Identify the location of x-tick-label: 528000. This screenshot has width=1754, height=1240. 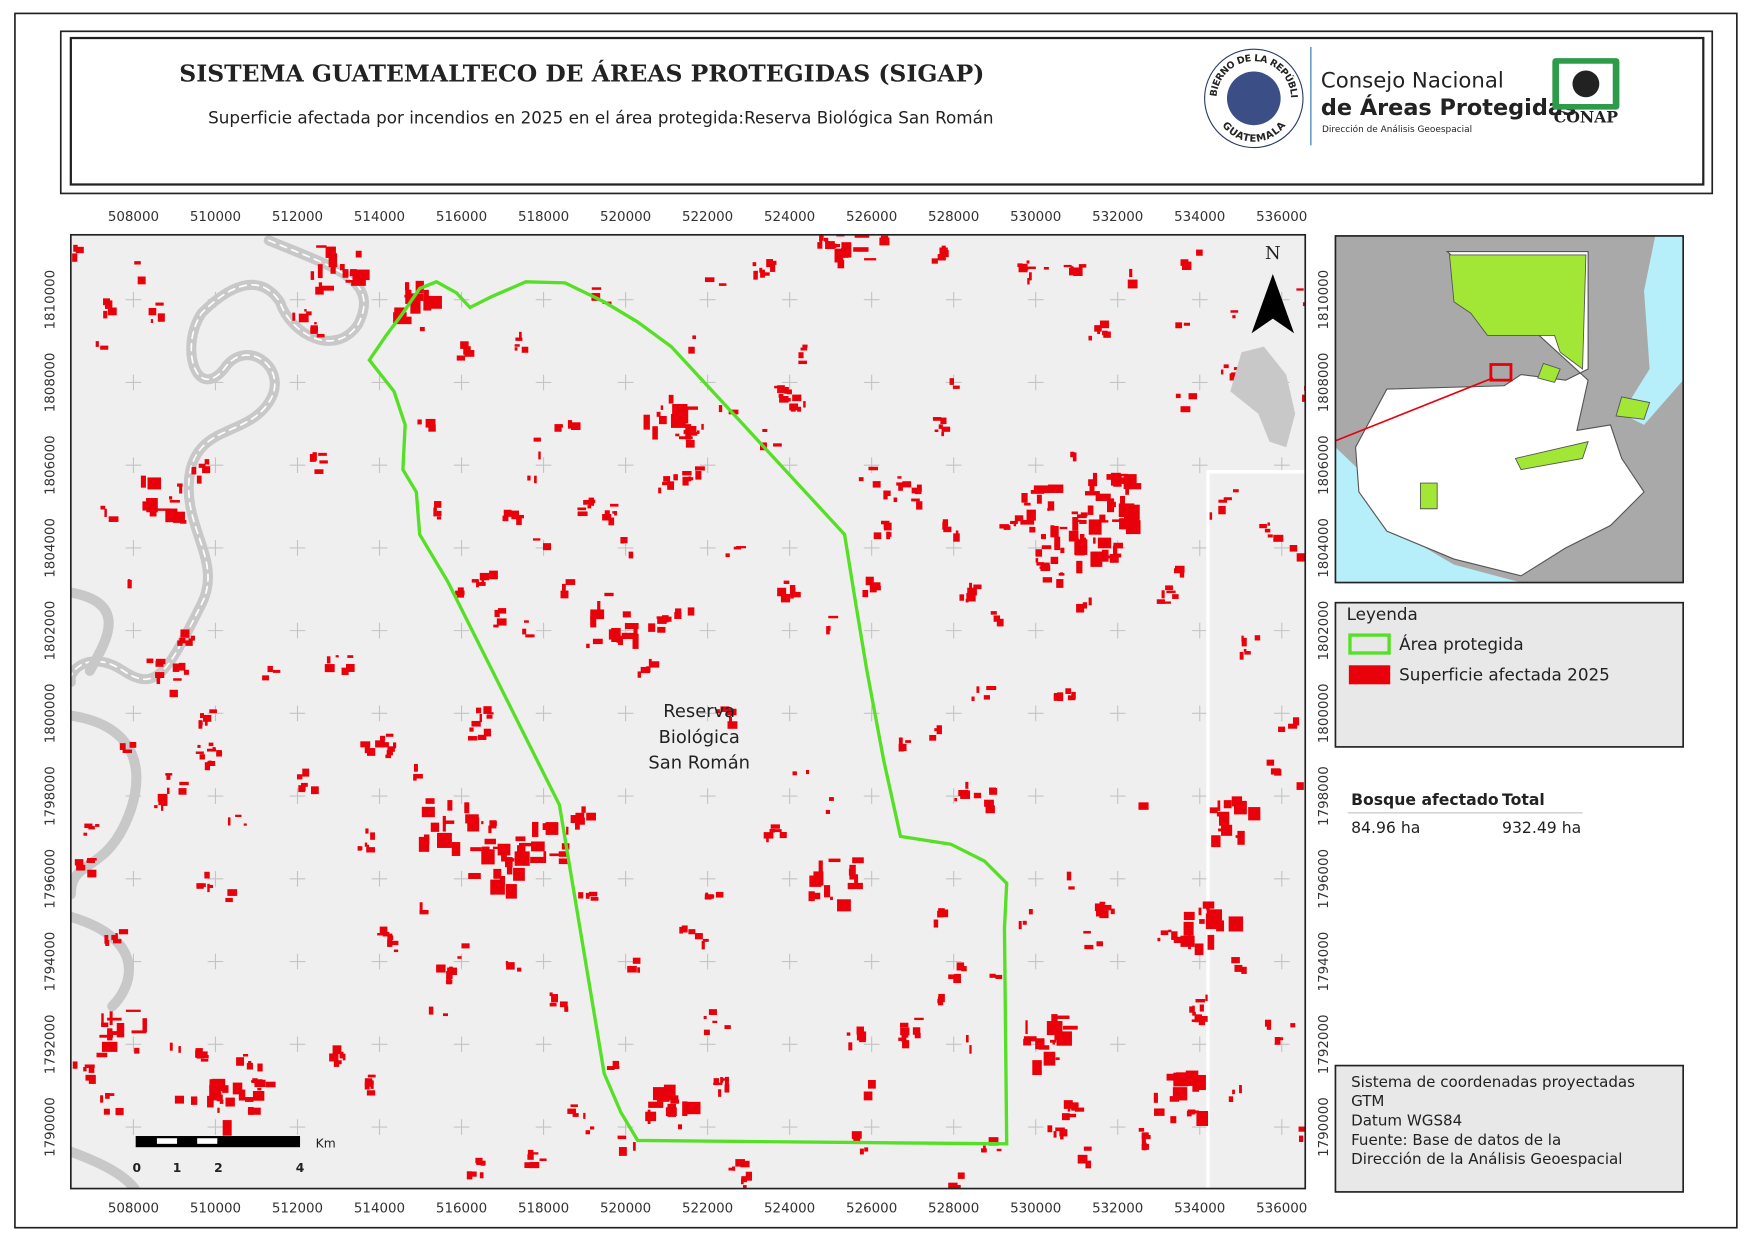
(953, 1209).